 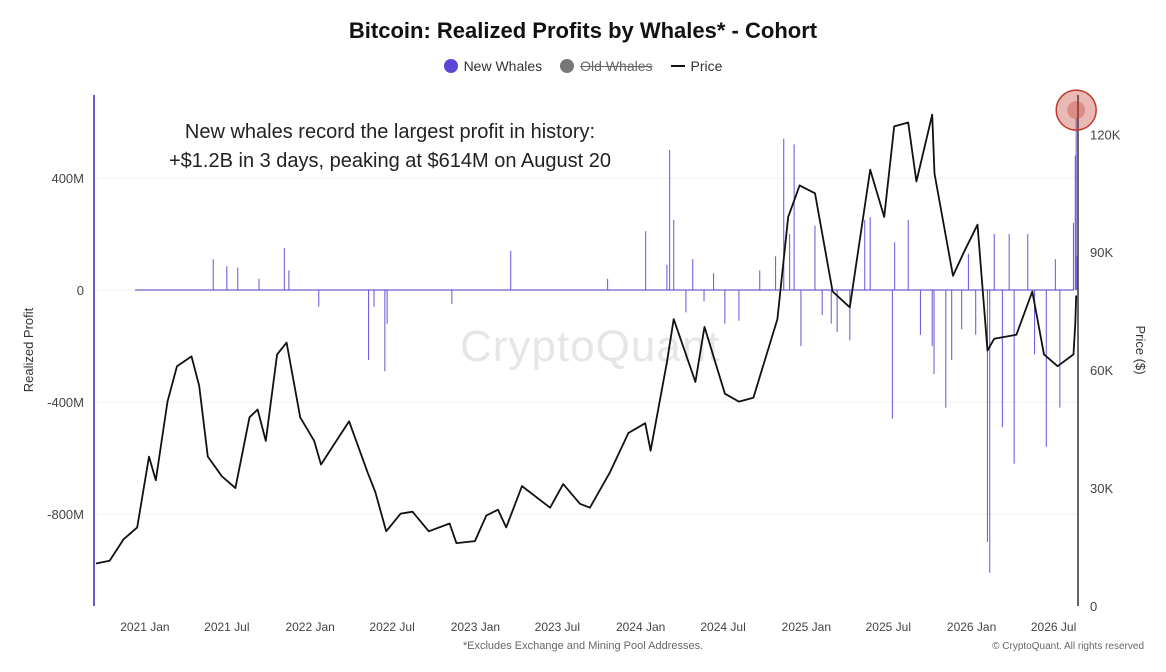 I want to click on x-tick-label-11: 2026 Jul, so click(x=1053, y=627).